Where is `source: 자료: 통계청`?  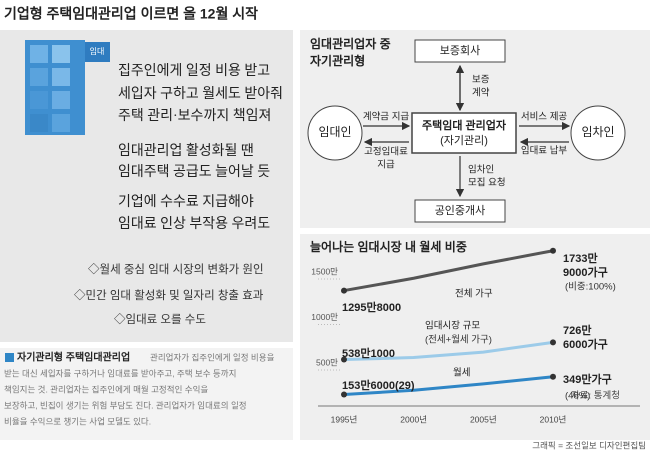 source: 자료: 통계청 is located at coordinates (595, 396).